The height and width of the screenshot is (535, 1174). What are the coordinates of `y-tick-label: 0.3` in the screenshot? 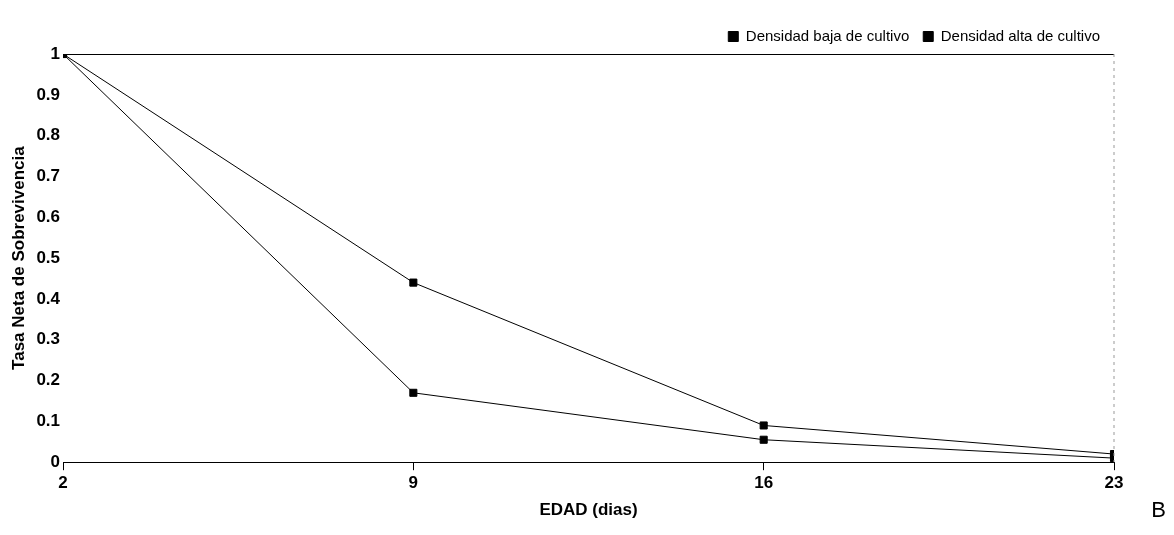 It's located at (48, 339).